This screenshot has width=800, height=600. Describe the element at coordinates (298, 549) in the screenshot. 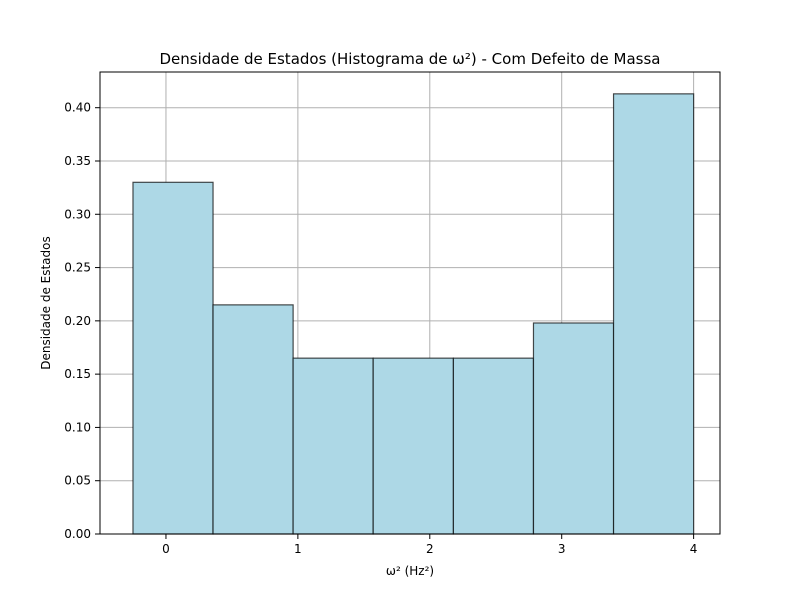

I see `x-tick-label: 1` at that location.